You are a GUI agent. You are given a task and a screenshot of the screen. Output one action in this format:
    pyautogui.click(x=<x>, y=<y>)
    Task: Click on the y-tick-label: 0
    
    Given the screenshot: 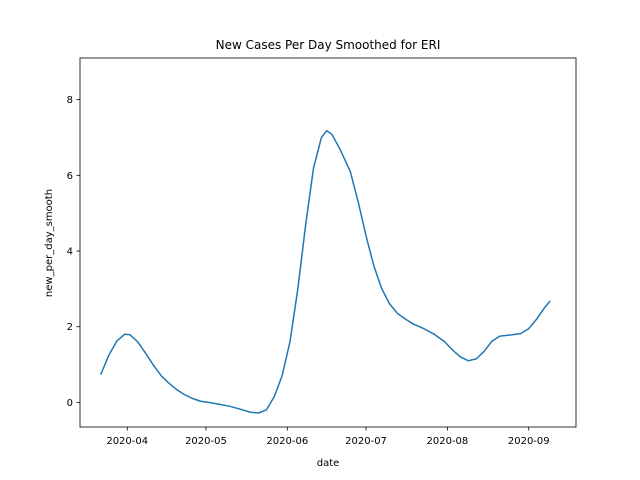 What is the action you would take?
    pyautogui.click(x=70, y=403)
    